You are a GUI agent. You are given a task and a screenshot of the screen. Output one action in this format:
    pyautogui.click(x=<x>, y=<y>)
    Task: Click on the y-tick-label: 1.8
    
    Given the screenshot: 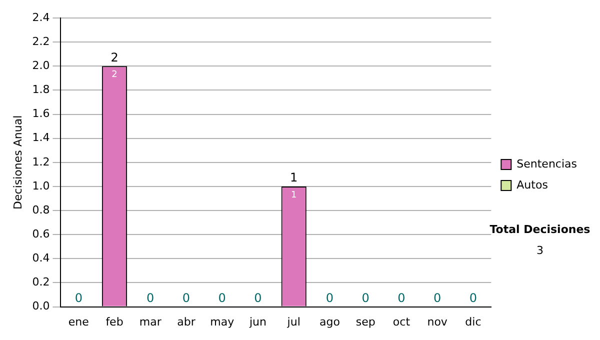 What is the action you would take?
    pyautogui.click(x=41, y=89)
    